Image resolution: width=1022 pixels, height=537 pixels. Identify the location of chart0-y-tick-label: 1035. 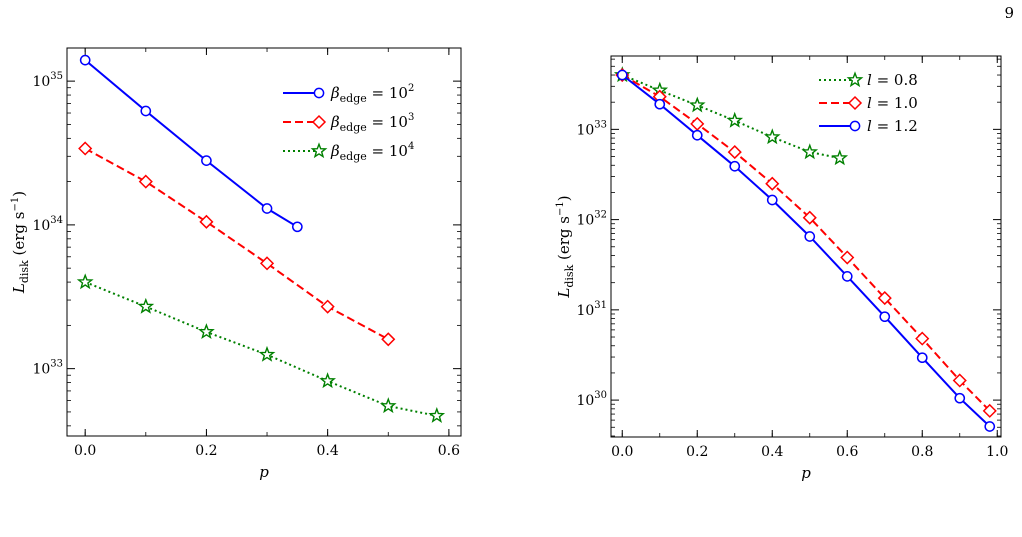
(47, 80).